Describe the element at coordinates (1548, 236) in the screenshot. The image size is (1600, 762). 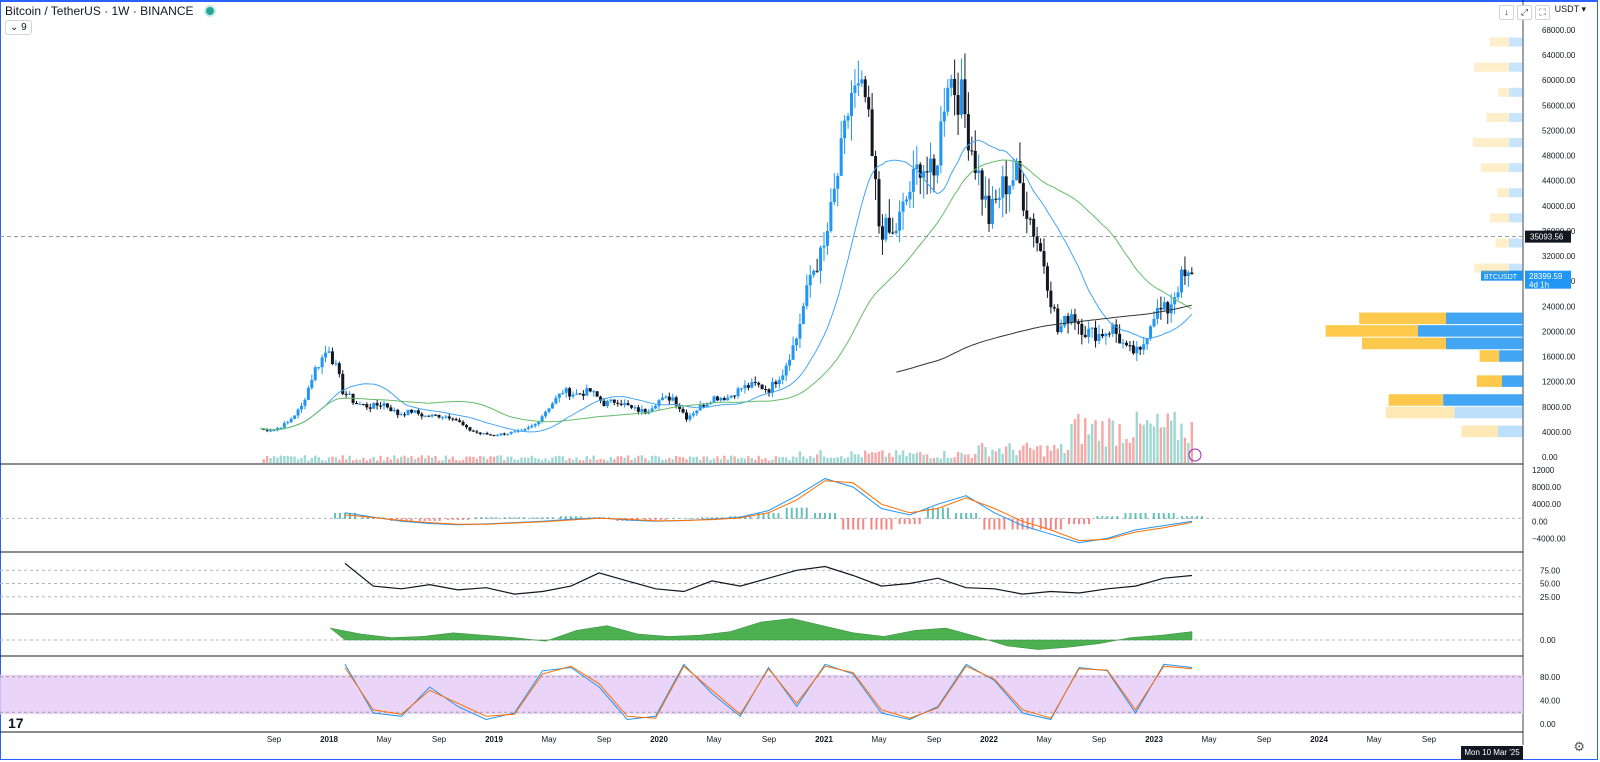
I see `crosshair-price-box` at that location.